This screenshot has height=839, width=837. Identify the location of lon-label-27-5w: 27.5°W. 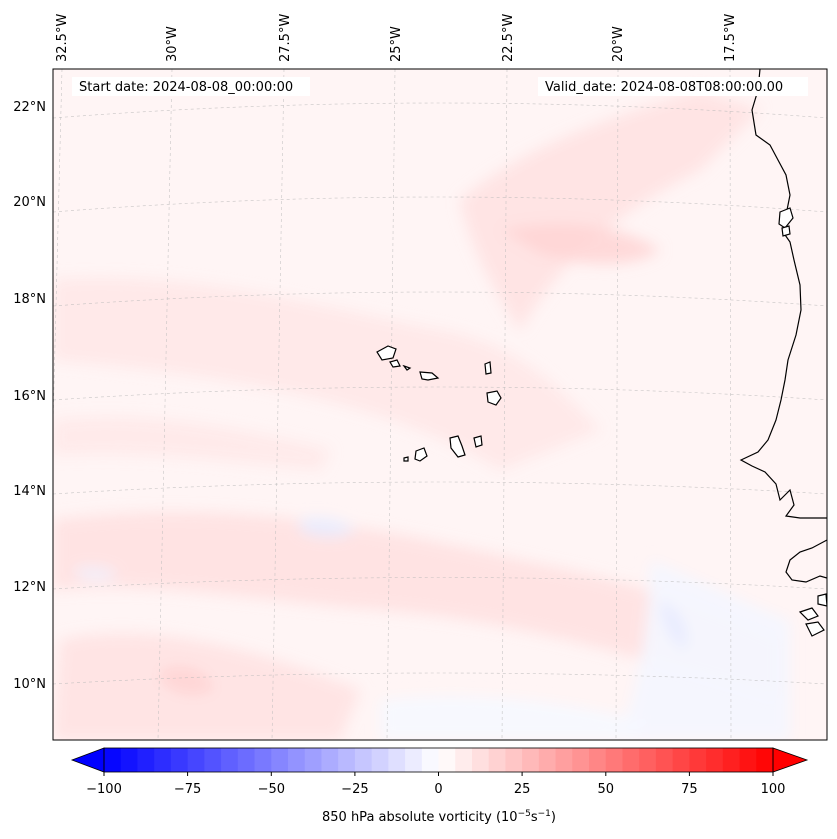
(285, 38).